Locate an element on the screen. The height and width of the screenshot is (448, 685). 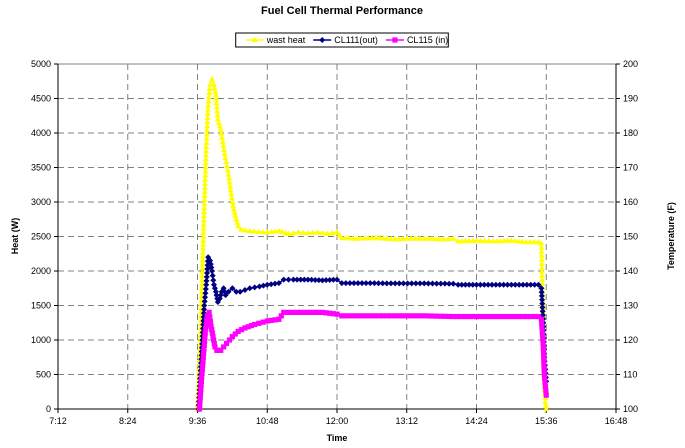
x-tick-label: 13:12 is located at coordinates (406, 421).